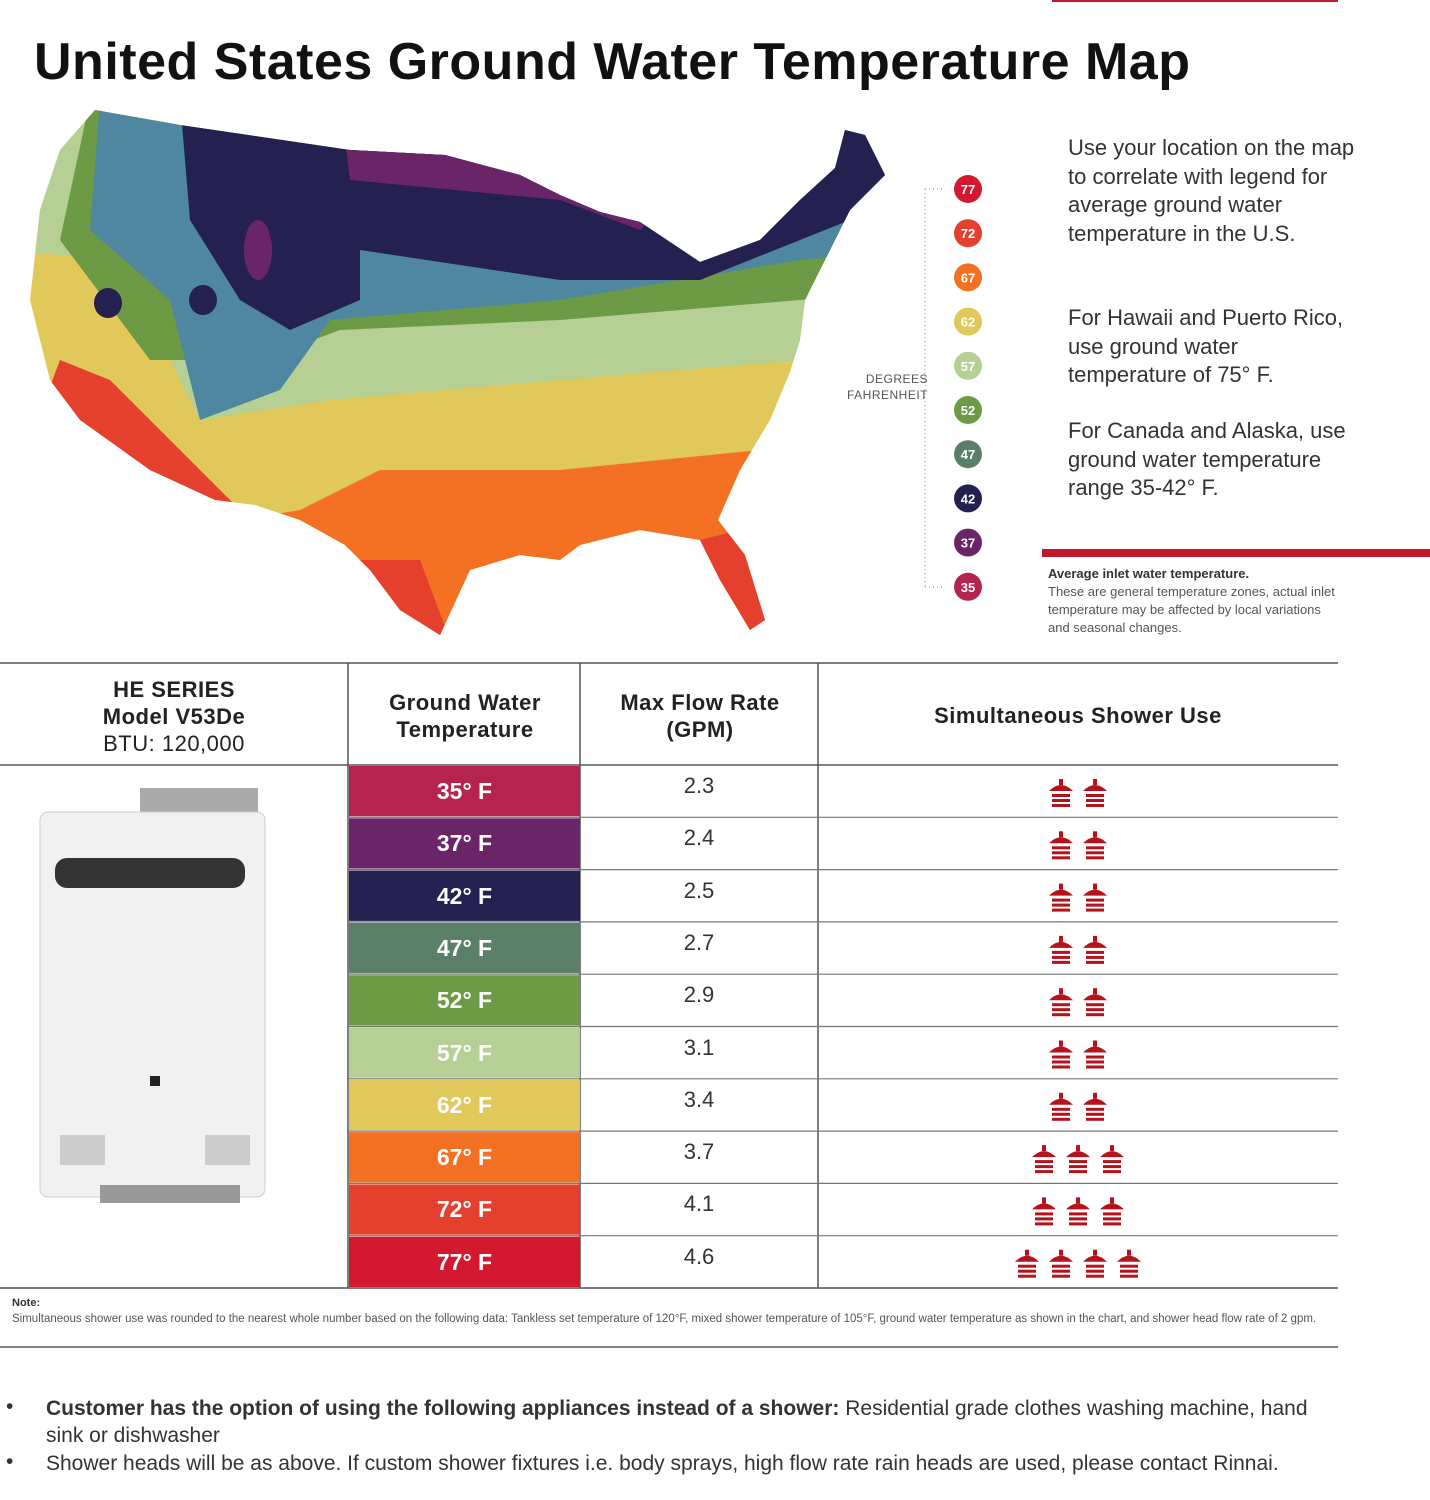 This screenshot has height=1500, width=1430. What do you see at coordinates (174, 743) in the screenshot?
I see `btu: BTU: 120,000` at bounding box center [174, 743].